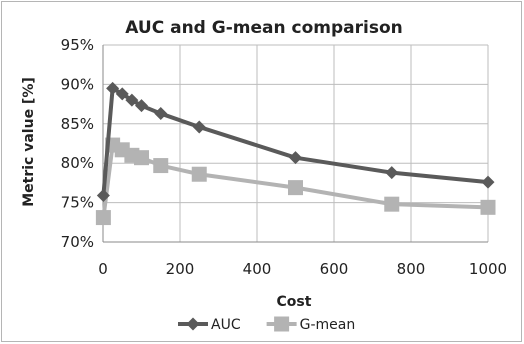 Image resolution: width=524 pixels, height=344 pixels. What do you see at coordinates (77, 163) in the screenshot?
I see `y-tick-label: 80%` at bounding box center [77, 163].